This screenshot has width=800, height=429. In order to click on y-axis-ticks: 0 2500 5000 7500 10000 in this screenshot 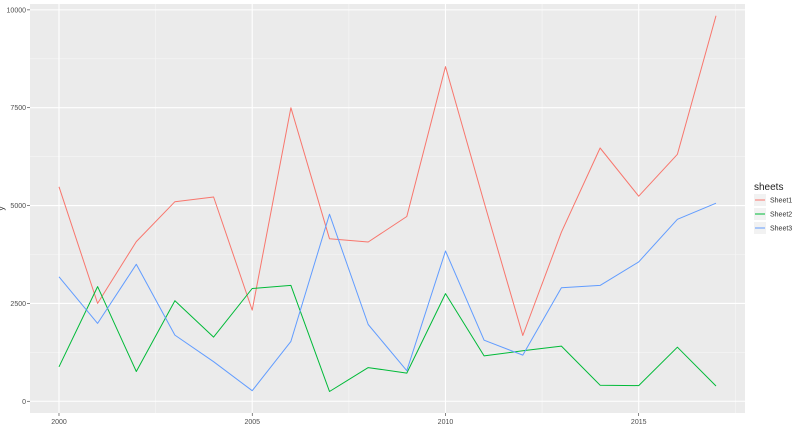, I will do `click(18, 206)`.